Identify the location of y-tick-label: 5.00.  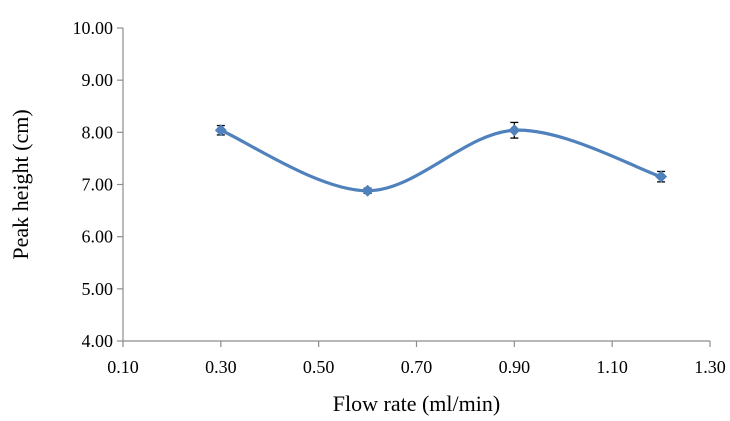
(98, 289).